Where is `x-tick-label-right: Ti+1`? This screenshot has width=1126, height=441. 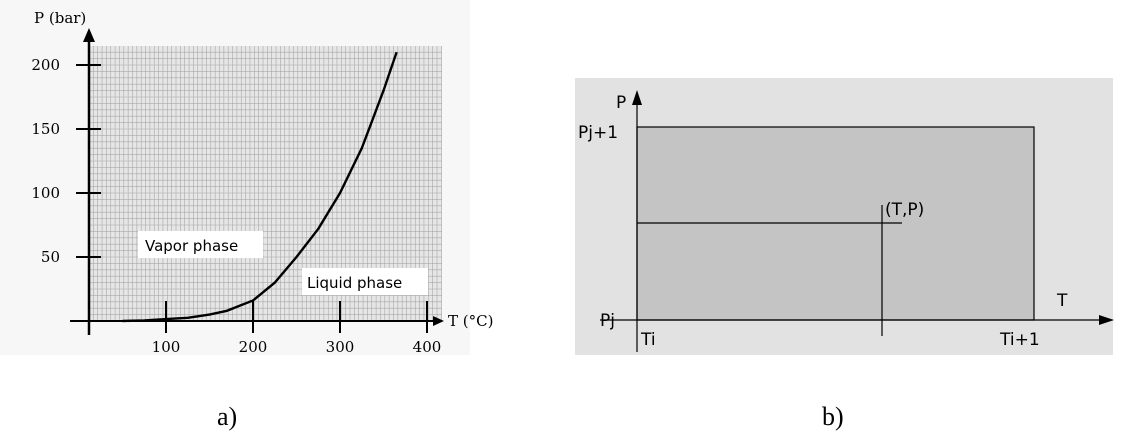
x-tick-label-right: Ti+1 is located at coordinates (1019, 340).